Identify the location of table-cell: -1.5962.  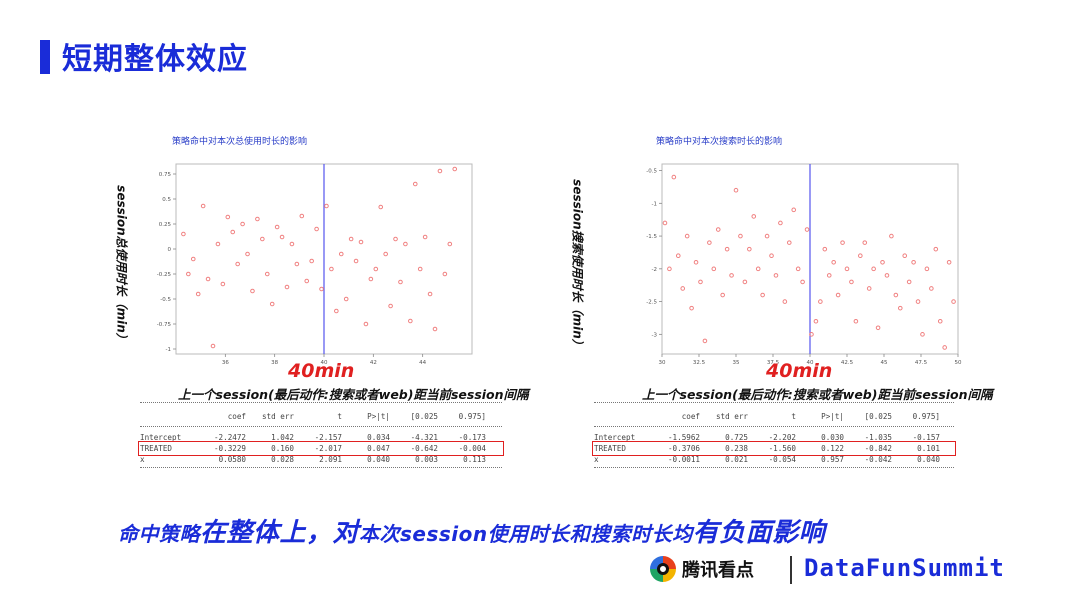
(683, 437).